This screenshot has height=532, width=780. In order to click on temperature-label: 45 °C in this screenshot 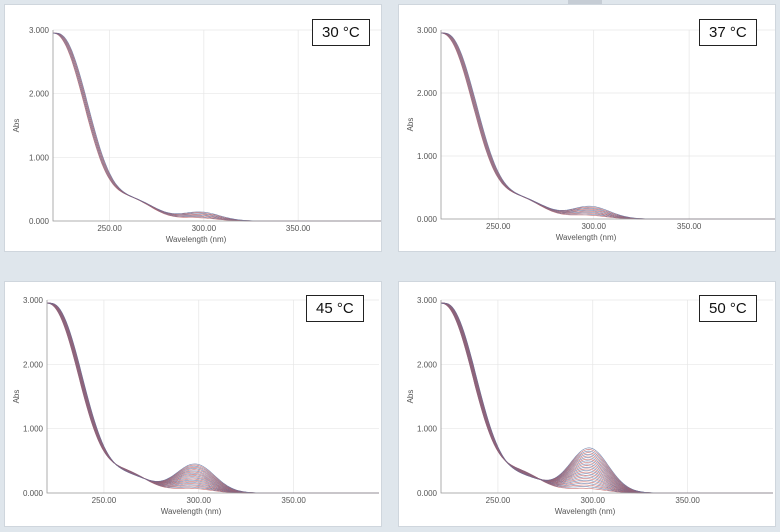, I will do `click(335, 308)`.